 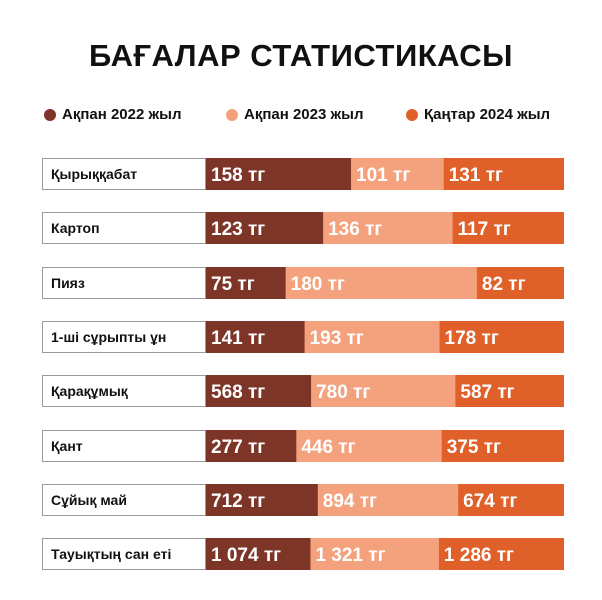 What do you see at coordinates (89, 391) in the screenshot?
I see `category-label: Қарақұмық` at bounding box center [89, 391].